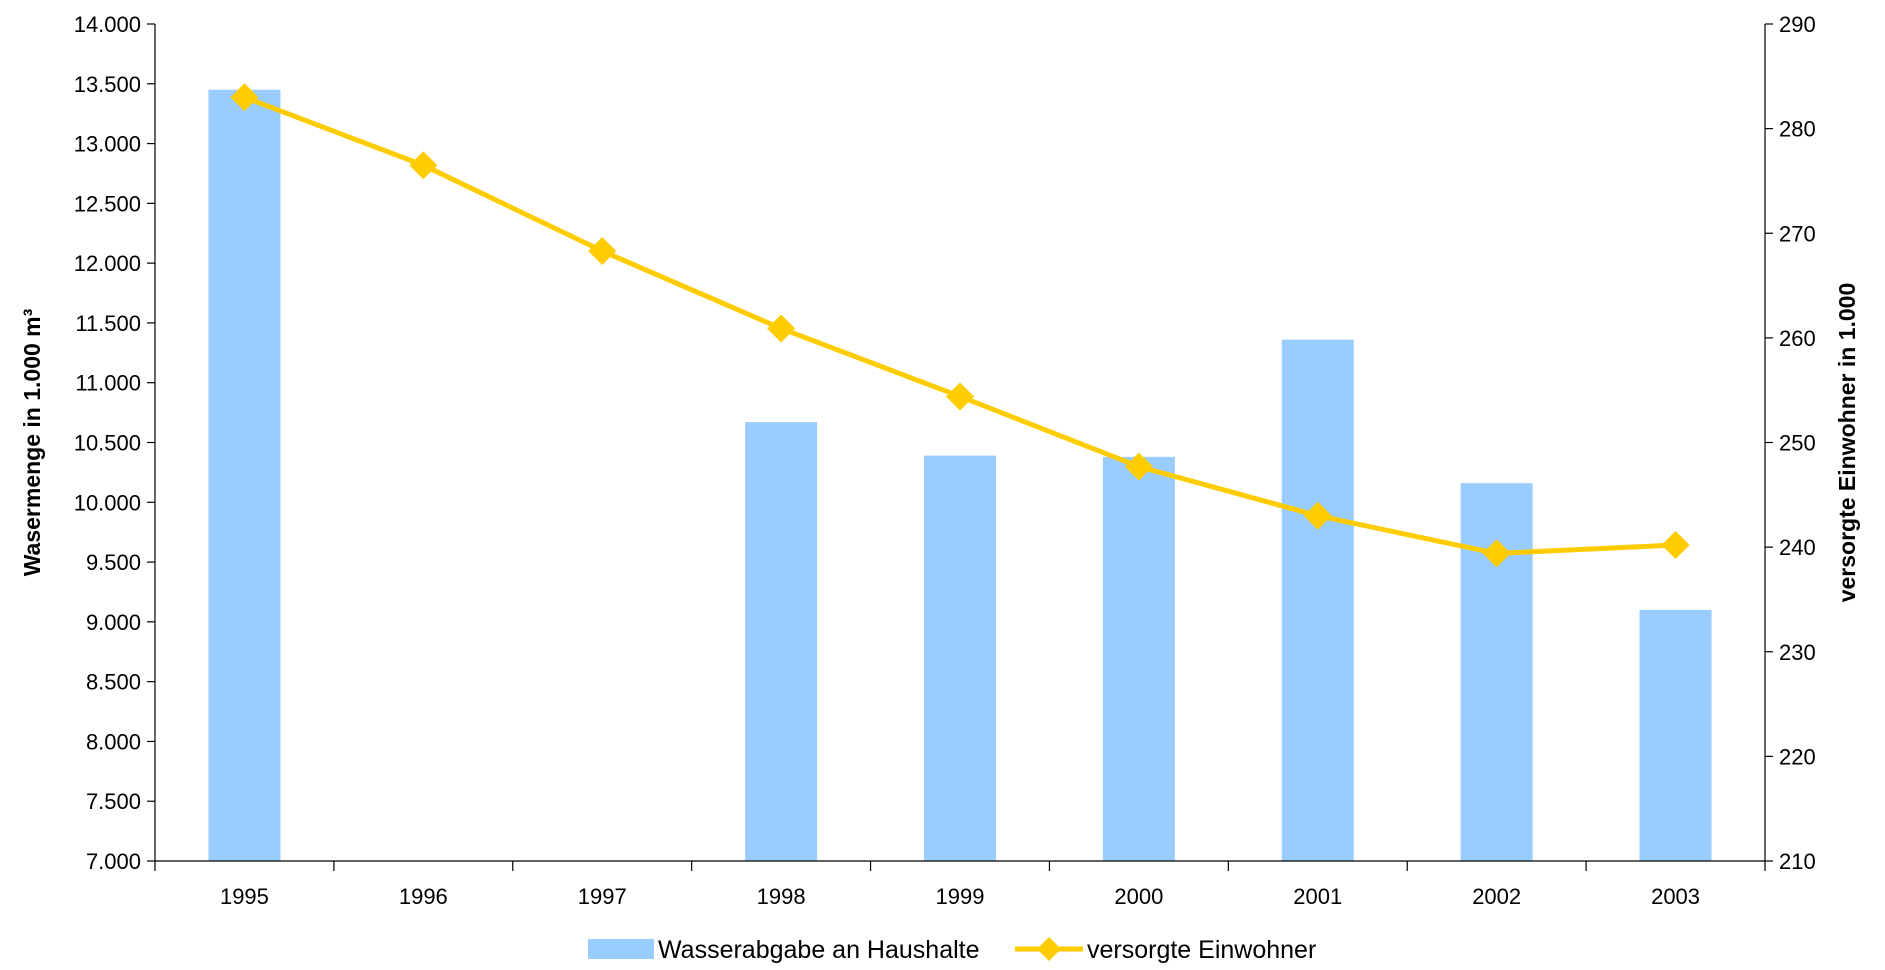  I want to click on left-tick-label: 13.000, so click(107, 144).